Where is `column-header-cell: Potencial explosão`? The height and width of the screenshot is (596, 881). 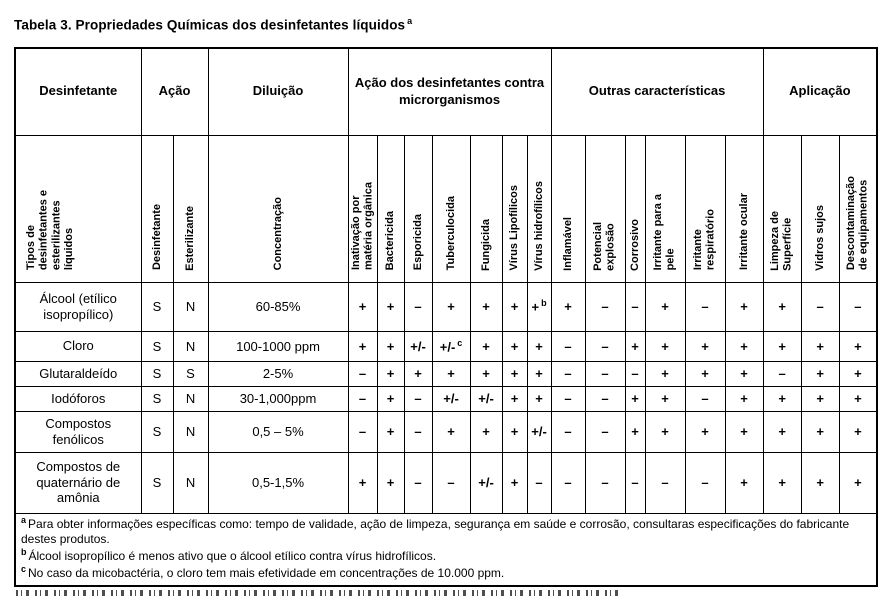
column-header-cell: Potencial explosão is located at coordinates (605, 208).